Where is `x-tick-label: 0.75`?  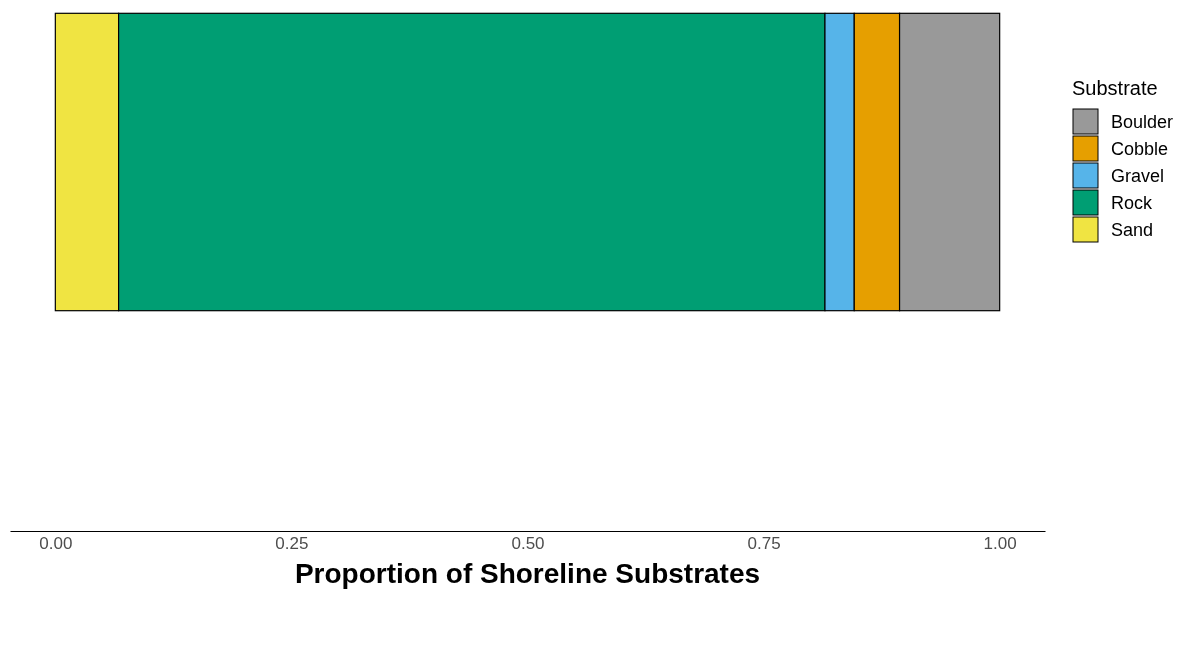
x-tick-label: 0.75 is located at coordinates (764, 544).